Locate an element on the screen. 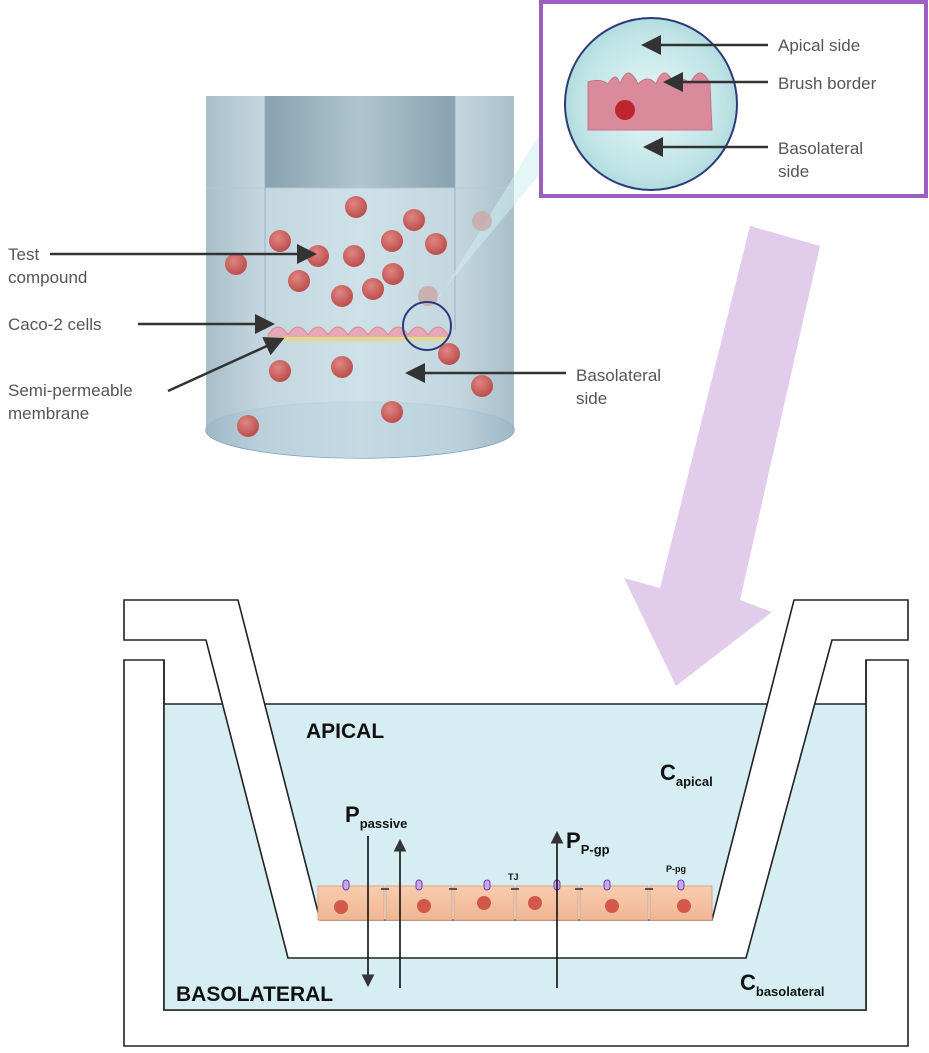  membrane-label: Semi-permeable membrane is located at coordinates (72, 402).